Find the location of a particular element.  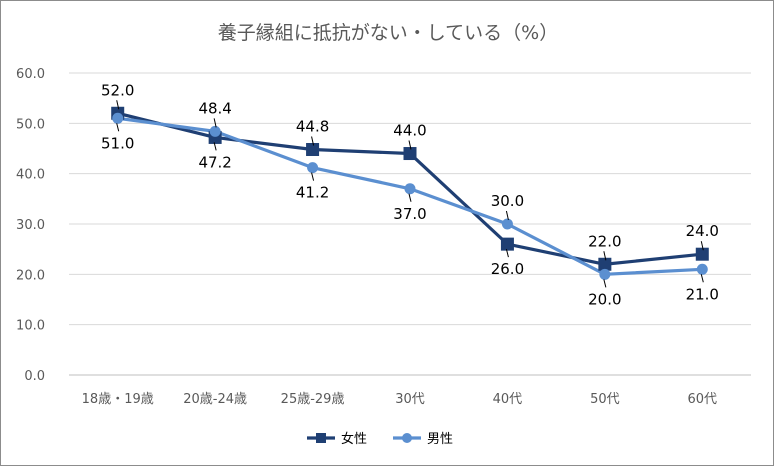

legend-label: 女性 is located at coordinates (354, 439).